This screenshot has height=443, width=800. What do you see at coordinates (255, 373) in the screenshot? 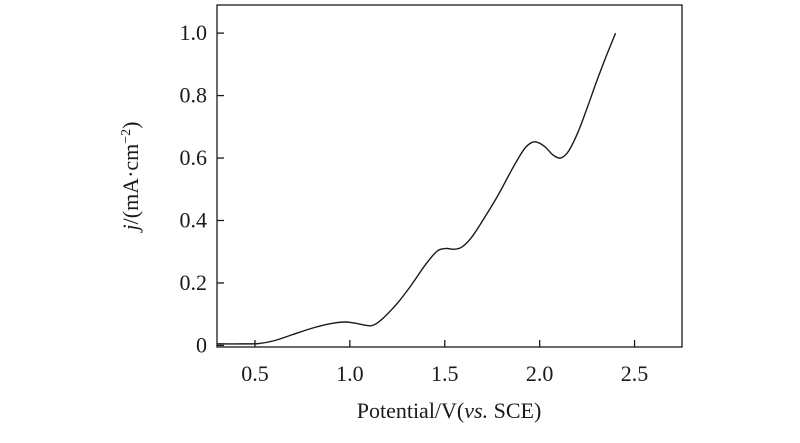
I see `x-tick-label-0: 0.5` at bounding box center [255, 373].